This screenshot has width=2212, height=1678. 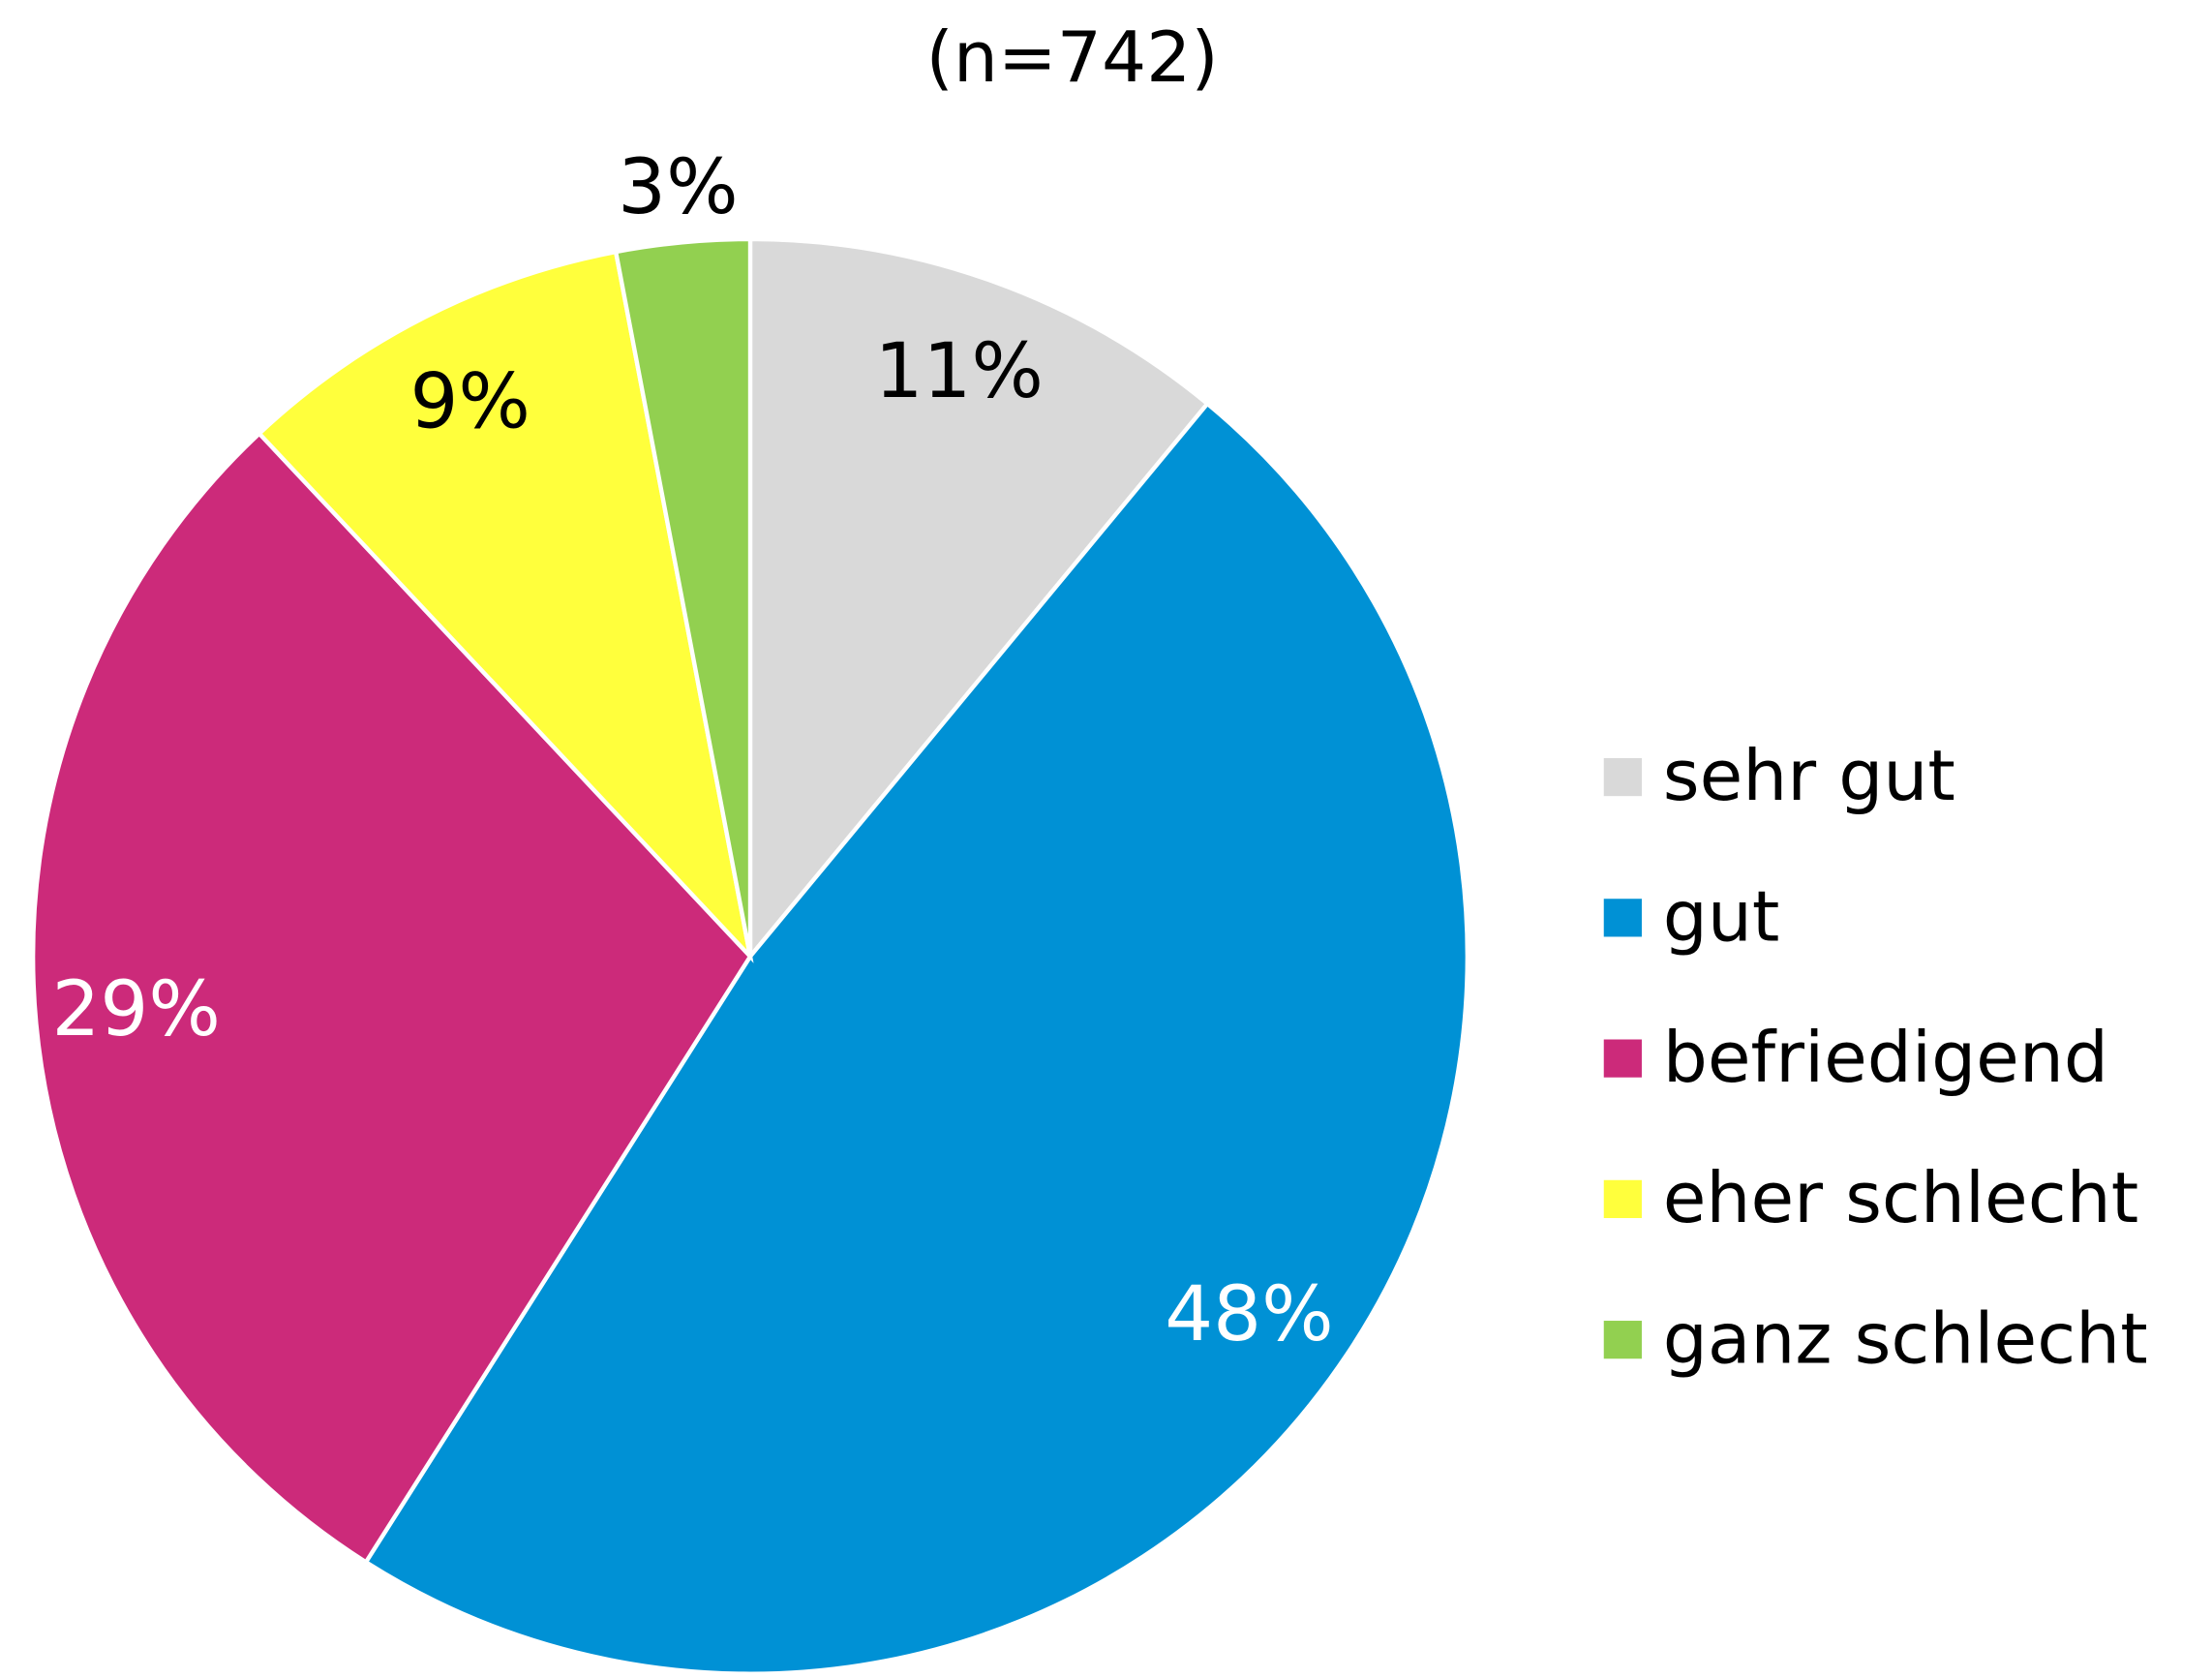 I want to click on legend-label: sehr gut, so click(x=1809, y=776).